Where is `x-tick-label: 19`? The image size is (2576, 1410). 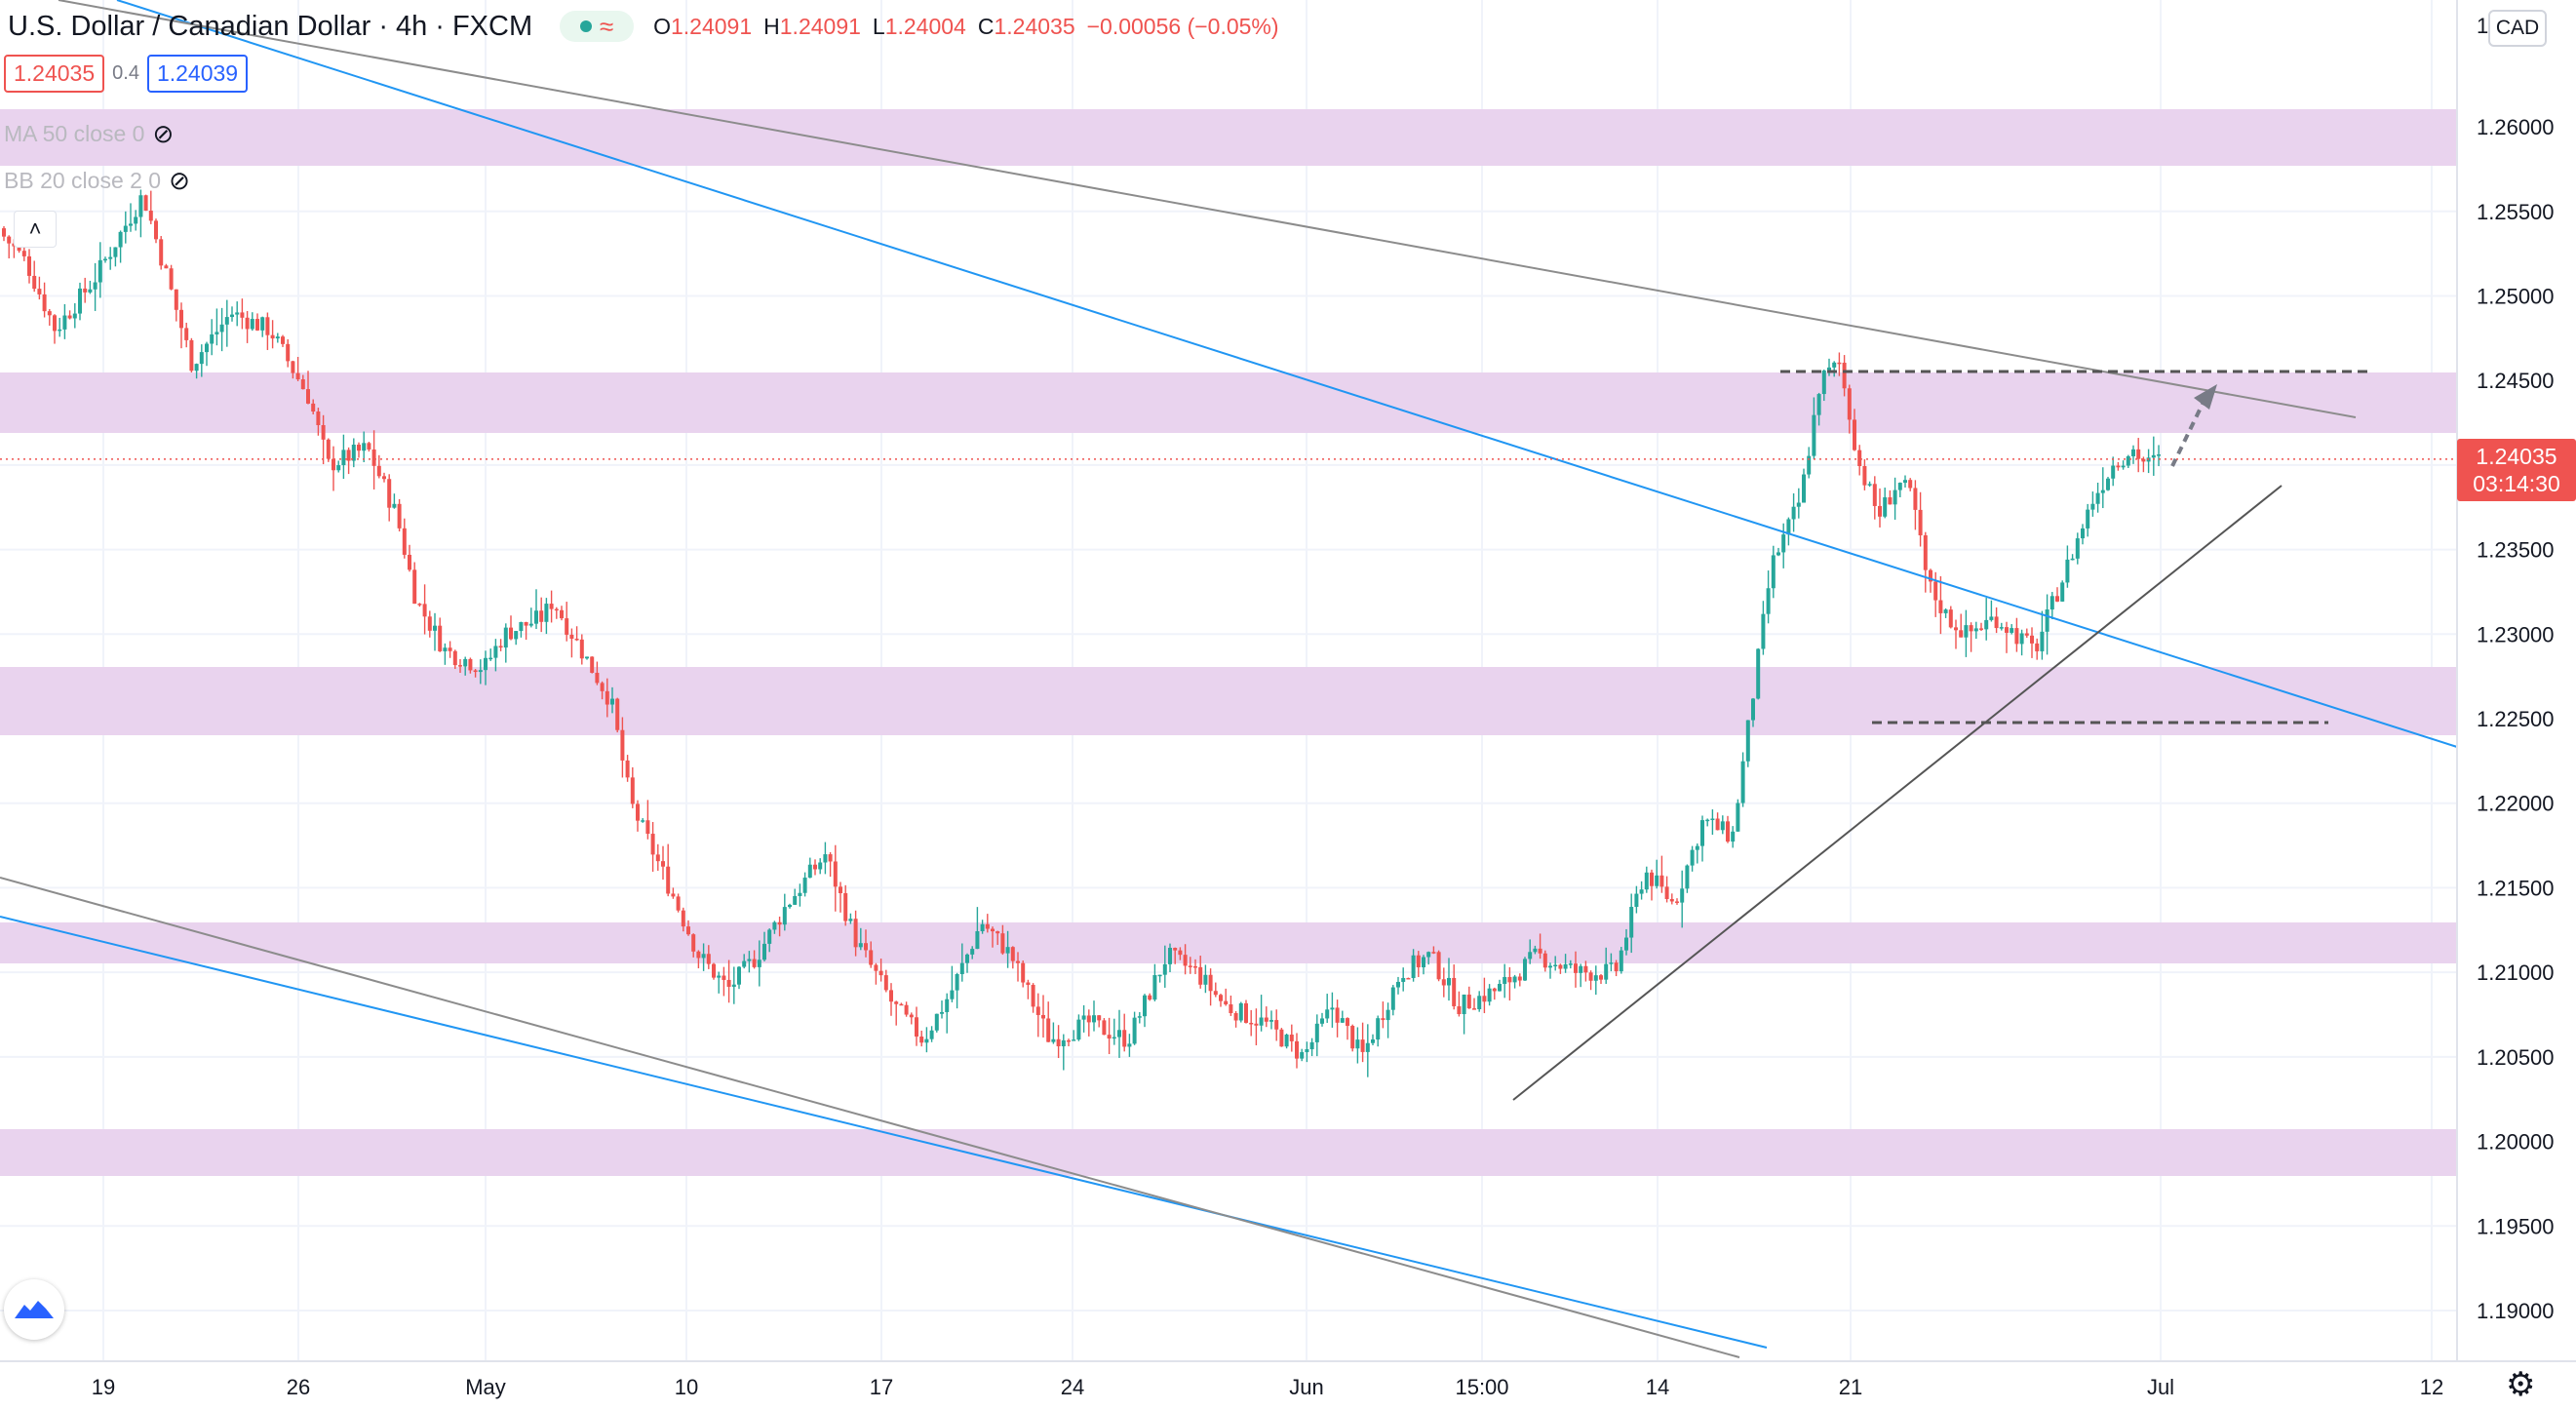
x-tick-label: 19 is located at coordinates (103, 1387).